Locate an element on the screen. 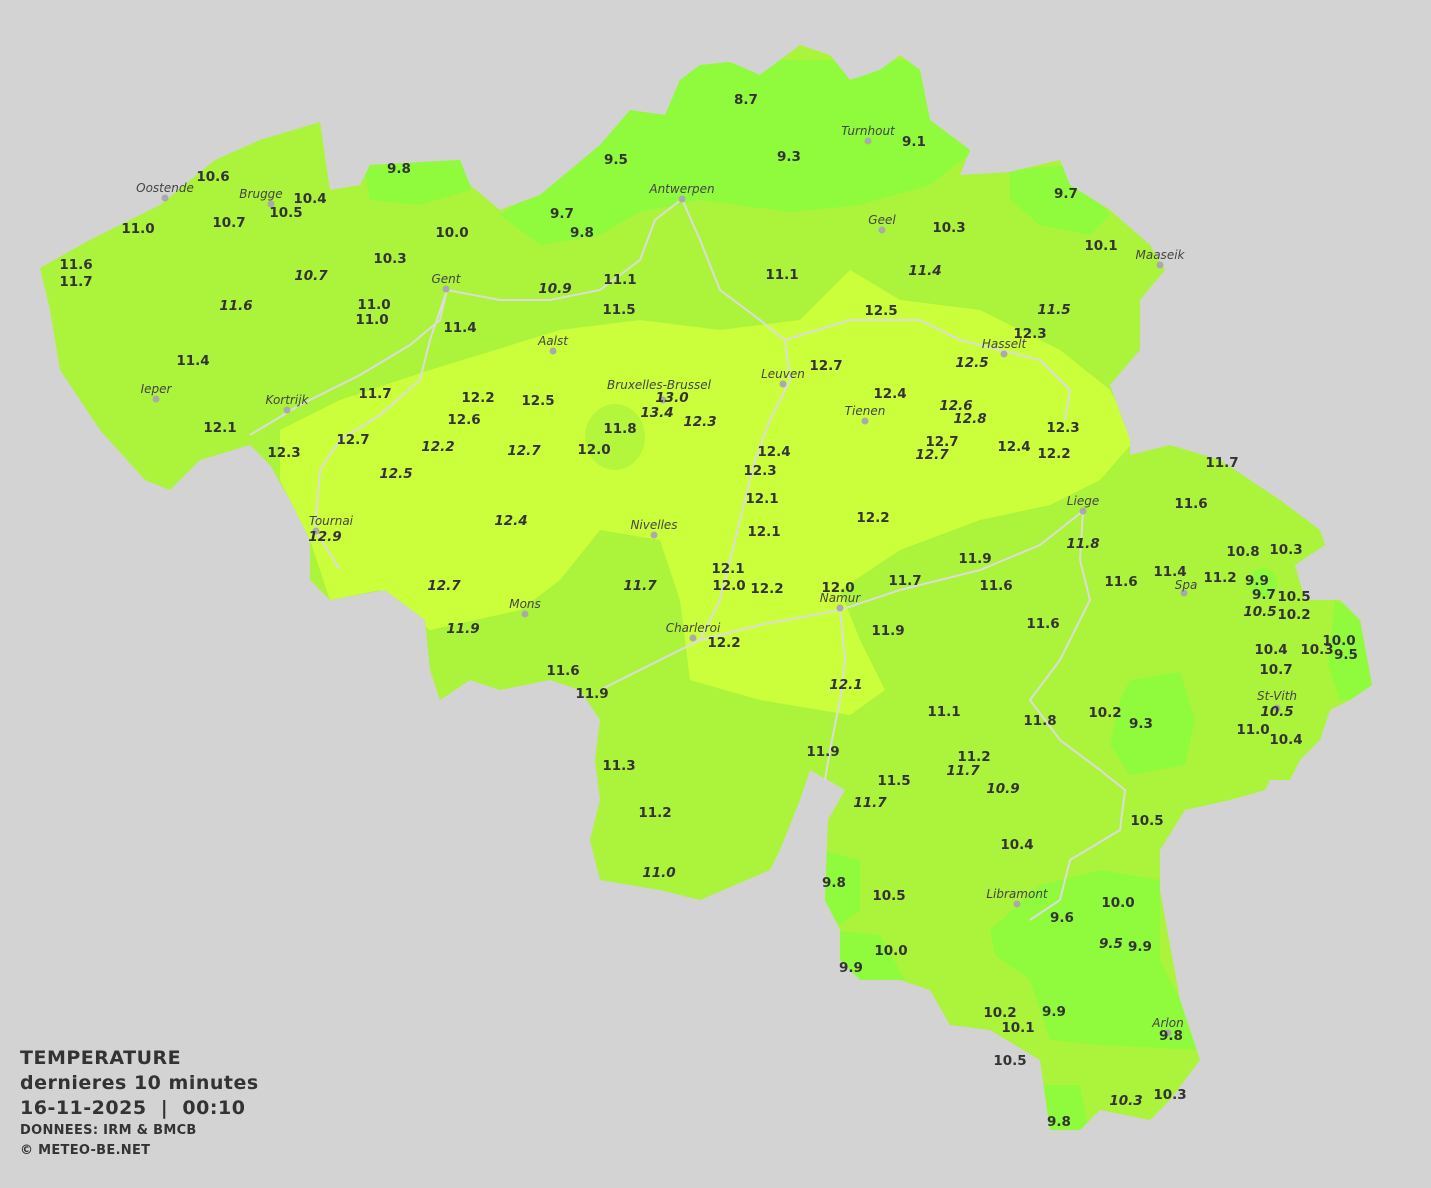  city-label: Nivelles is located at coordinates (653, 525).